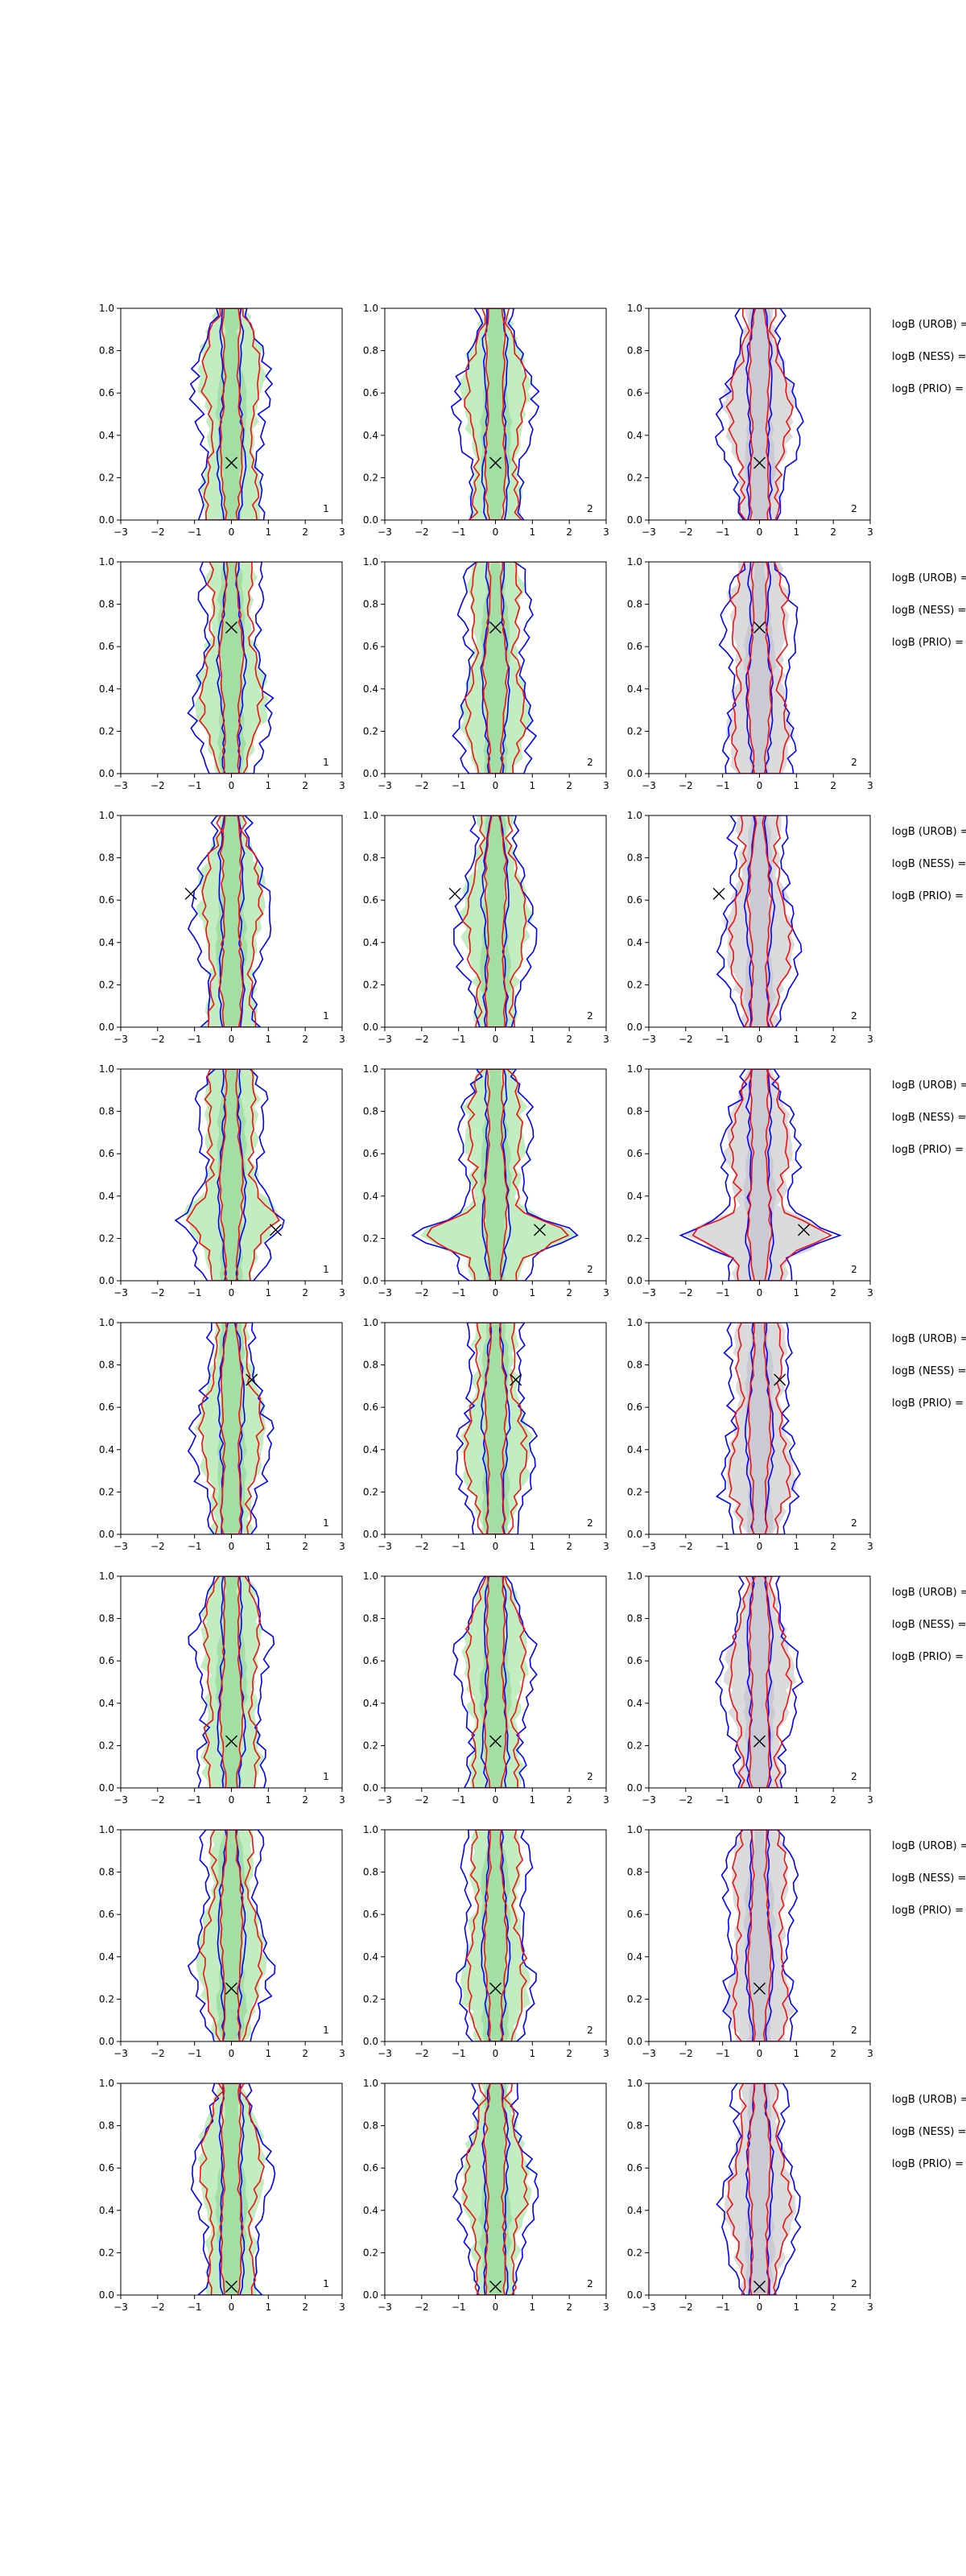 The height and width of the screenshot is (2576, 966). What do you see at coordinates (222, 1941) in the screenshot?
I see `panel-r7-c1: −3 −2 −1 0 1 2 3 0.0 0.2 0.4 0.6 0.8 1.0 1` at bounding box center [222, 1941].